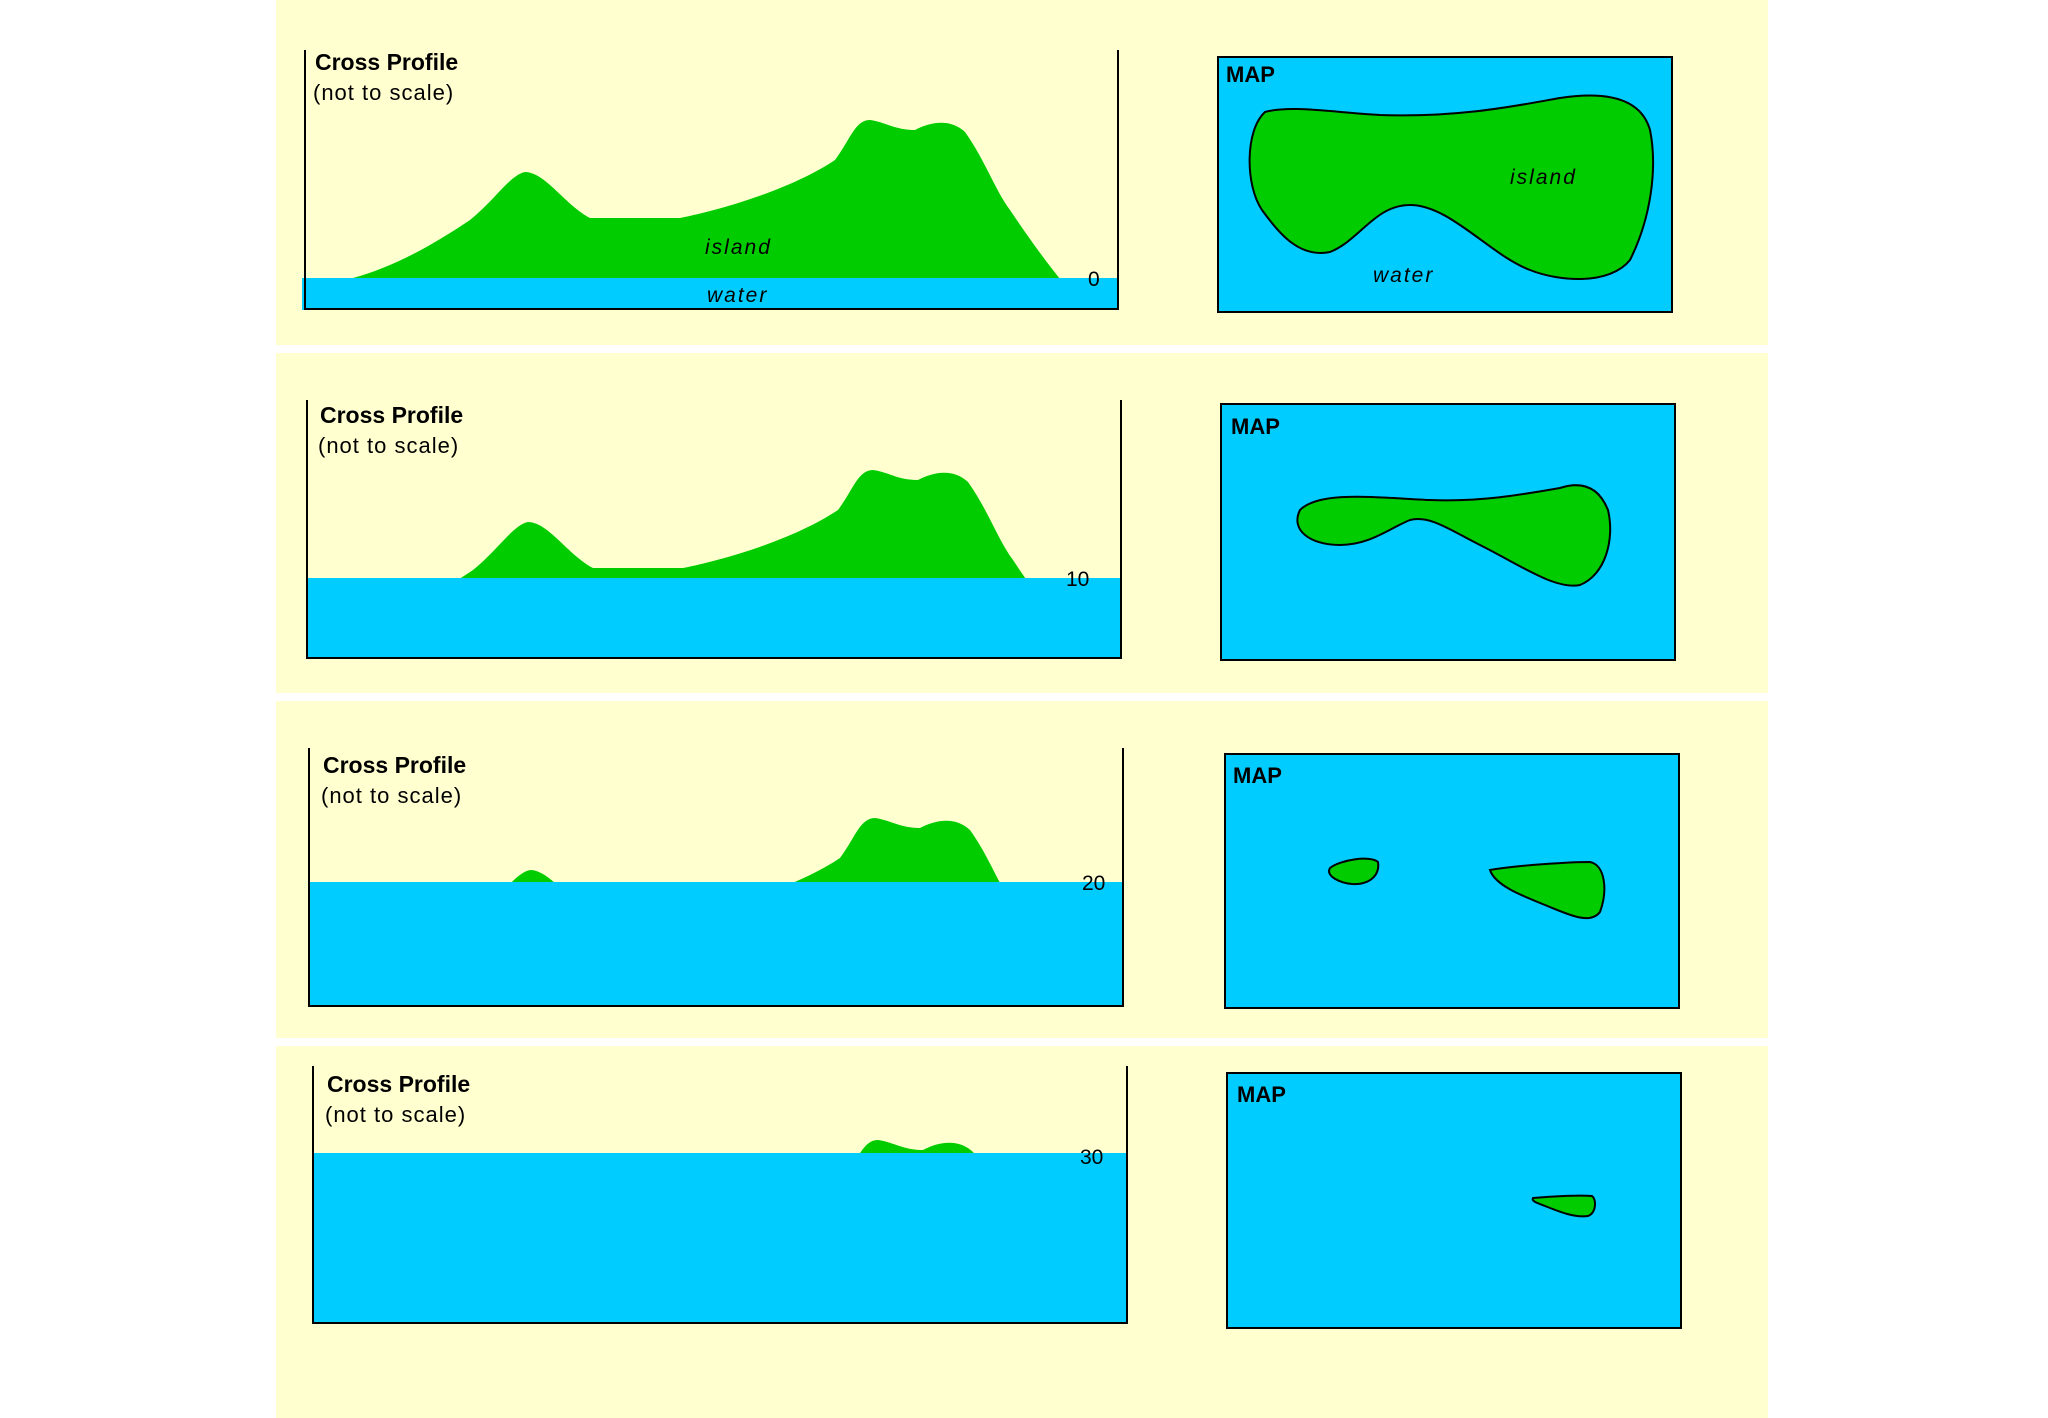  I want to click on water-level-label-1: 0, so click(1094, 279).